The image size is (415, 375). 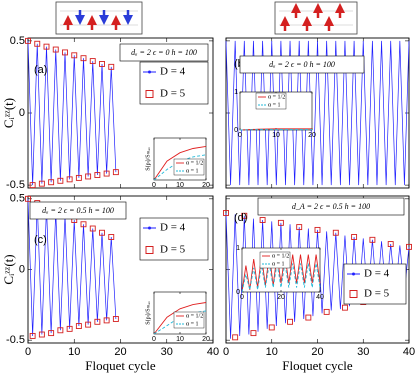 I want to click on params-text: dₐ = 2 ϵ = 0 h = 100, so click(x=302, y=64).